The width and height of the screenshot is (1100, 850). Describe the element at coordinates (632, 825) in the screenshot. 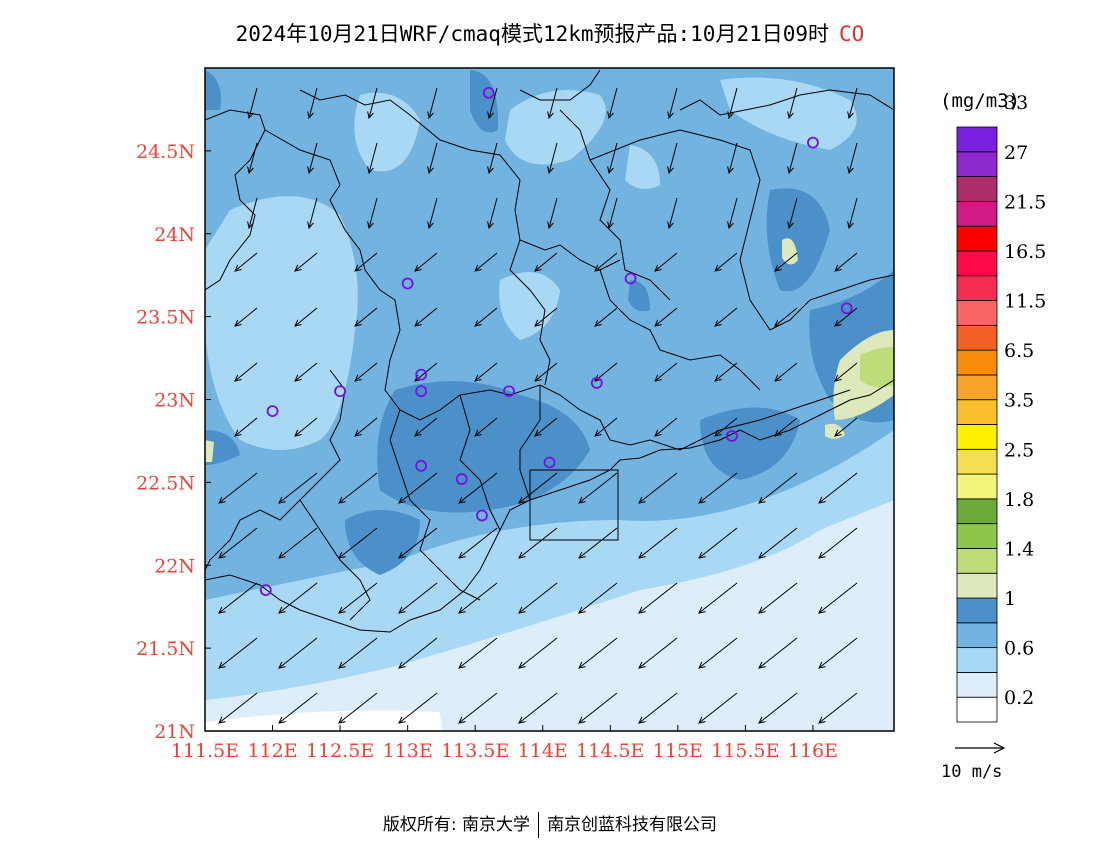

I see `footer-right: 南京创蓝科技有限公司` at that location.